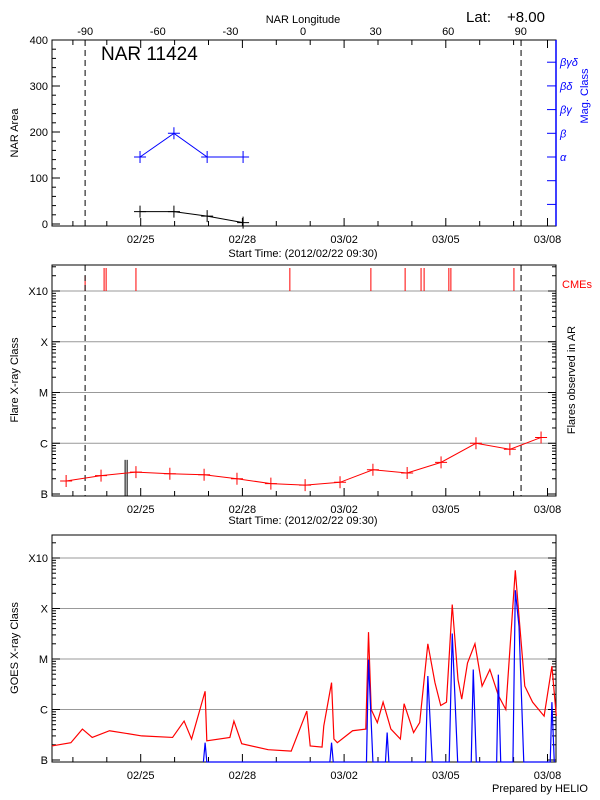  Describe the element at coordinates (572, 380) in the screenshot. I see `y2-axis-label: Flares observed in AR` at that location.